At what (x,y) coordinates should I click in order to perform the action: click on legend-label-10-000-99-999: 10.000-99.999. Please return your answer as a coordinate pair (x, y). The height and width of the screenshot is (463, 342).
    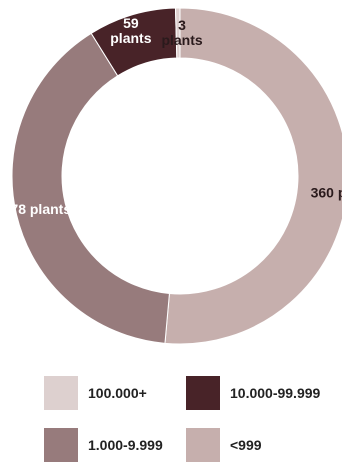
    Looking at the image, I should click on (275, 393).